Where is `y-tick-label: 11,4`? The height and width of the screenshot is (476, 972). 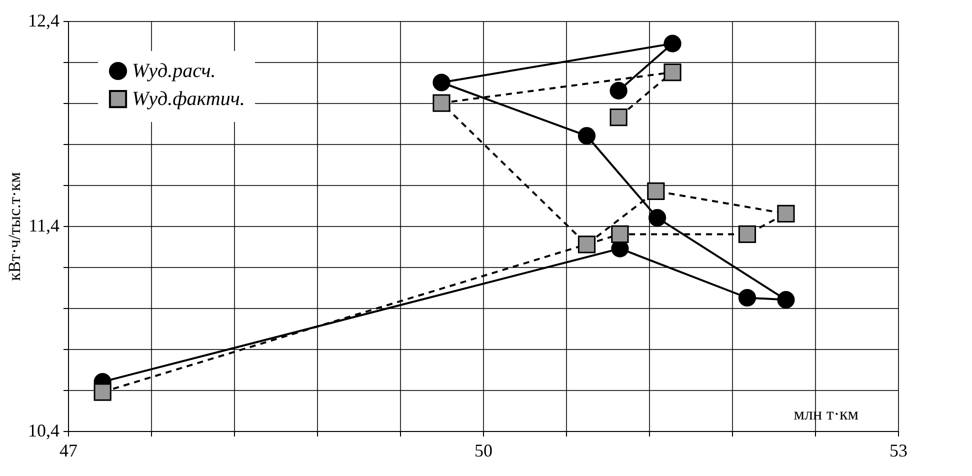 y-tick-label: 11,4 is located at coordinates (44, 226).